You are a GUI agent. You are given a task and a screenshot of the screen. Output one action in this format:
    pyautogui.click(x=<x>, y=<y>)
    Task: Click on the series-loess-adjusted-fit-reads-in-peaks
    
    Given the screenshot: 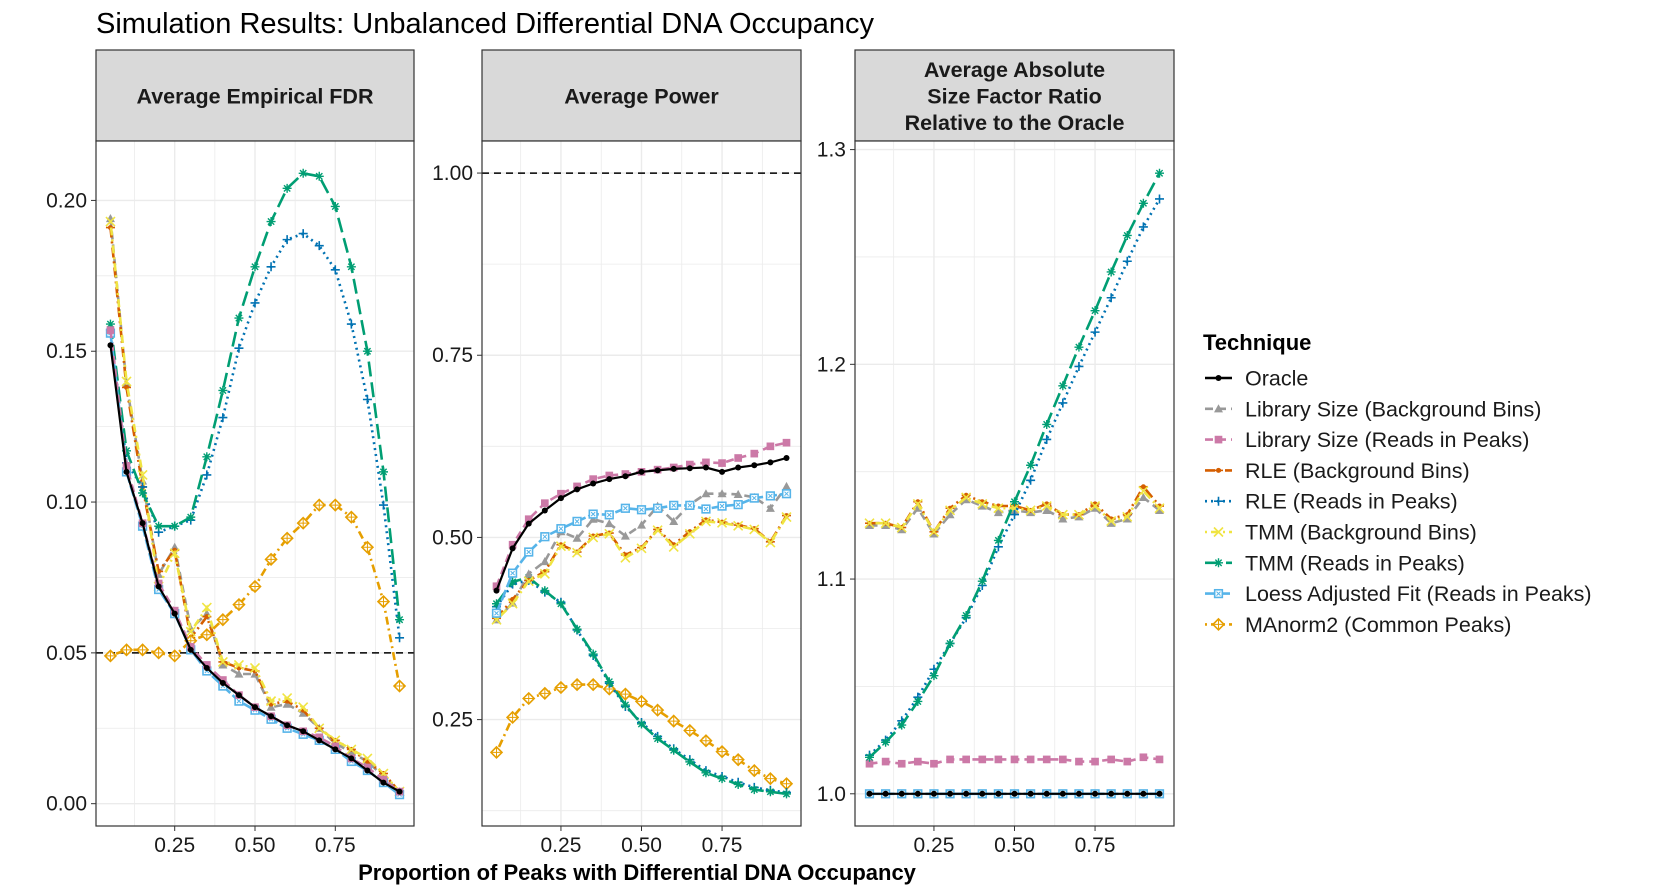 What is the action you would take?
    pyautogui.click(x=641, y=553)
    